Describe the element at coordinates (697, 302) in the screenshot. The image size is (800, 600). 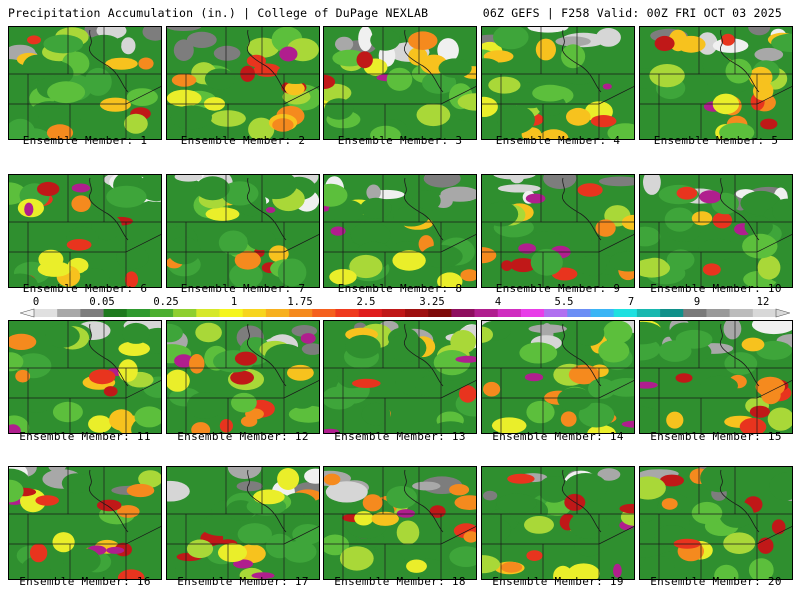
I see `colorbar-tick-label: 9` at that location.